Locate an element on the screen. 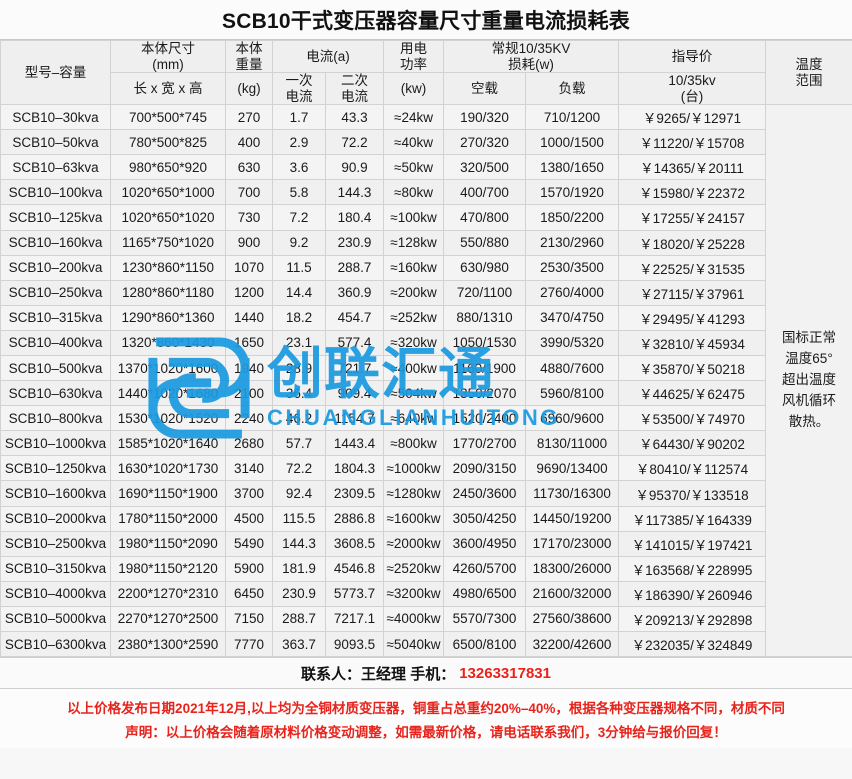 The image size is (852, 779). noload-loss-cell: 6500/8100 is located at coordinates (484, 644).